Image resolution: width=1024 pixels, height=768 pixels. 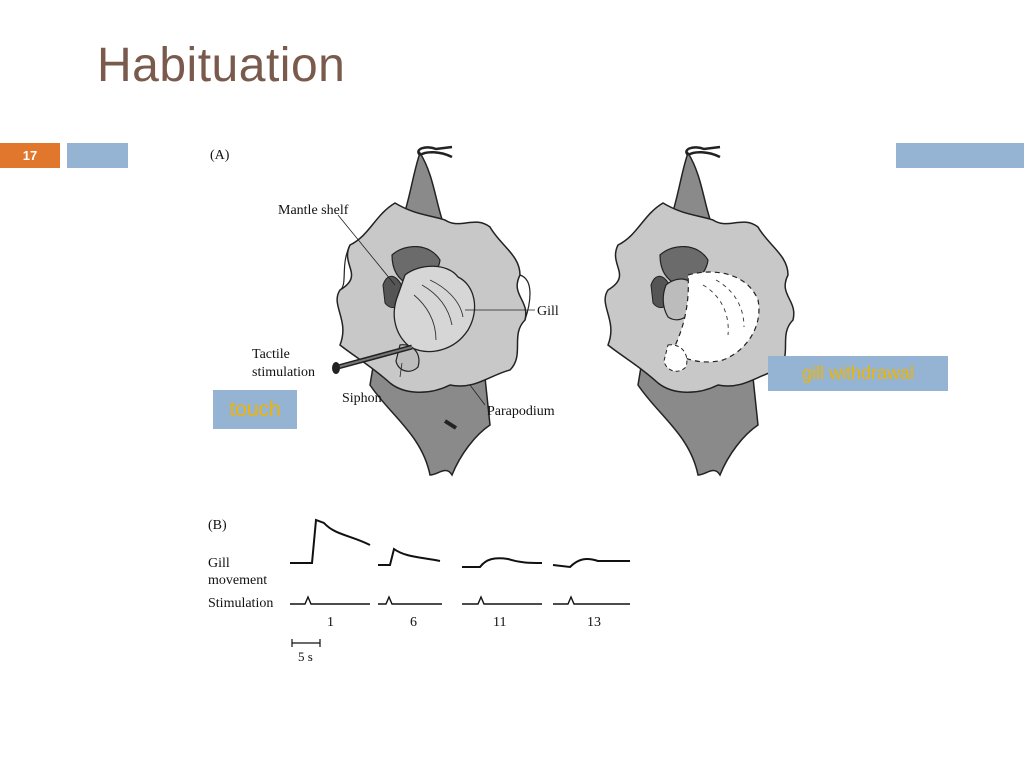 What do you see at coordinates (313, 210) in the screenshot?
I see `label-mantle-shelf: Mantle shelf` at bounding box center [313, 210].